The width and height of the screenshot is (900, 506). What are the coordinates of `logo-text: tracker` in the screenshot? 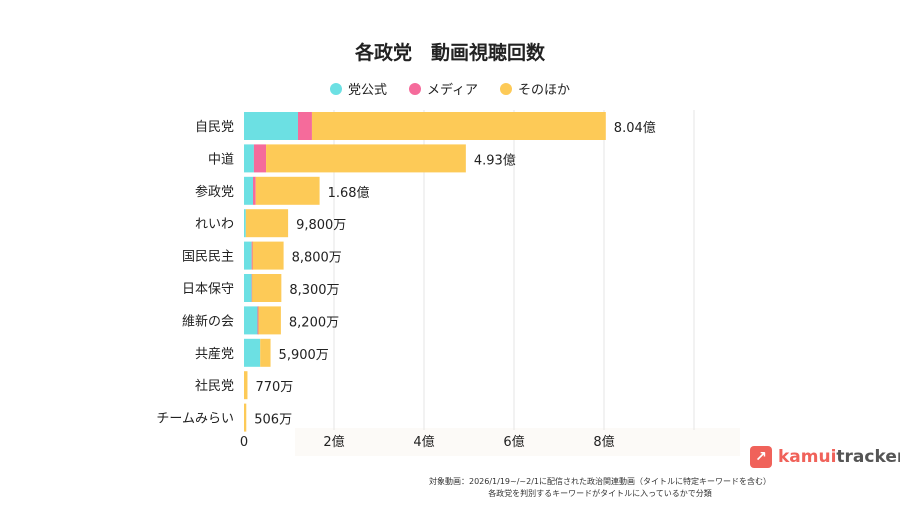 It's located at (868, 457).